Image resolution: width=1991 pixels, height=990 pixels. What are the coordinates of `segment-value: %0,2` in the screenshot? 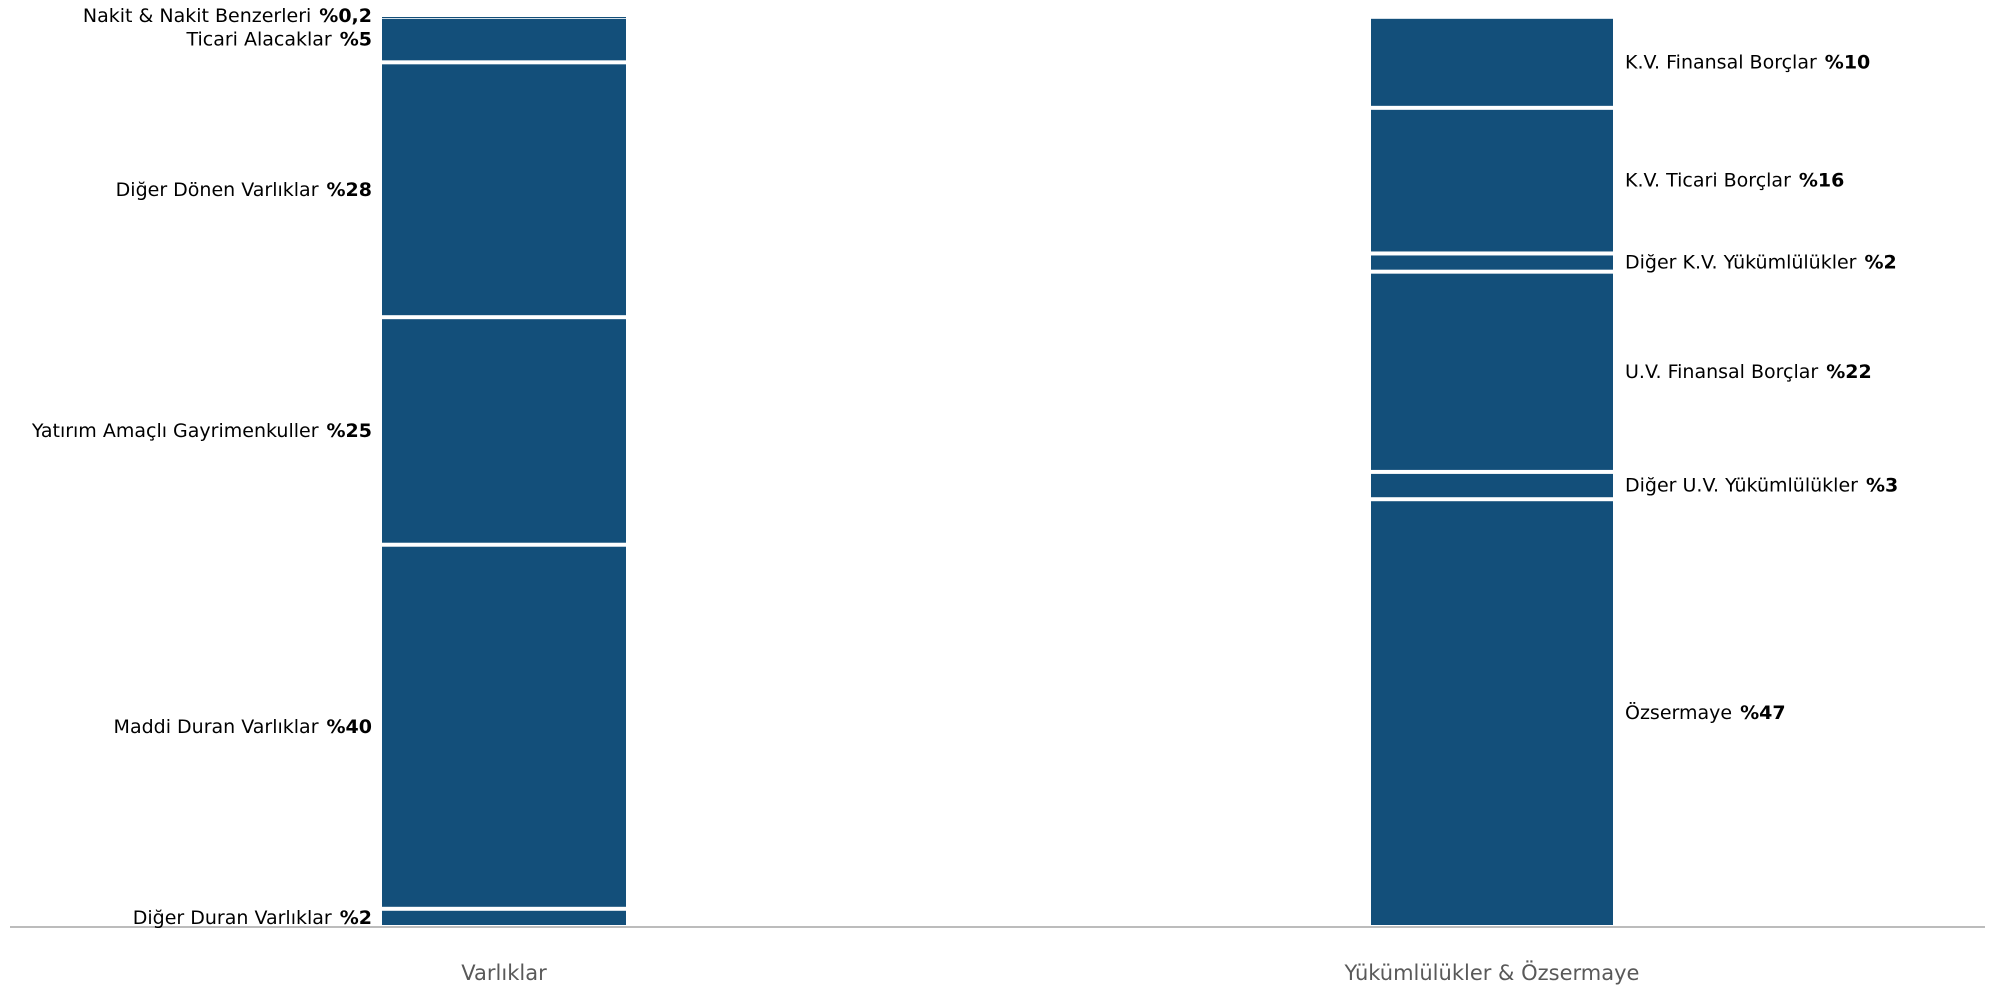 It's located at (345, 15).